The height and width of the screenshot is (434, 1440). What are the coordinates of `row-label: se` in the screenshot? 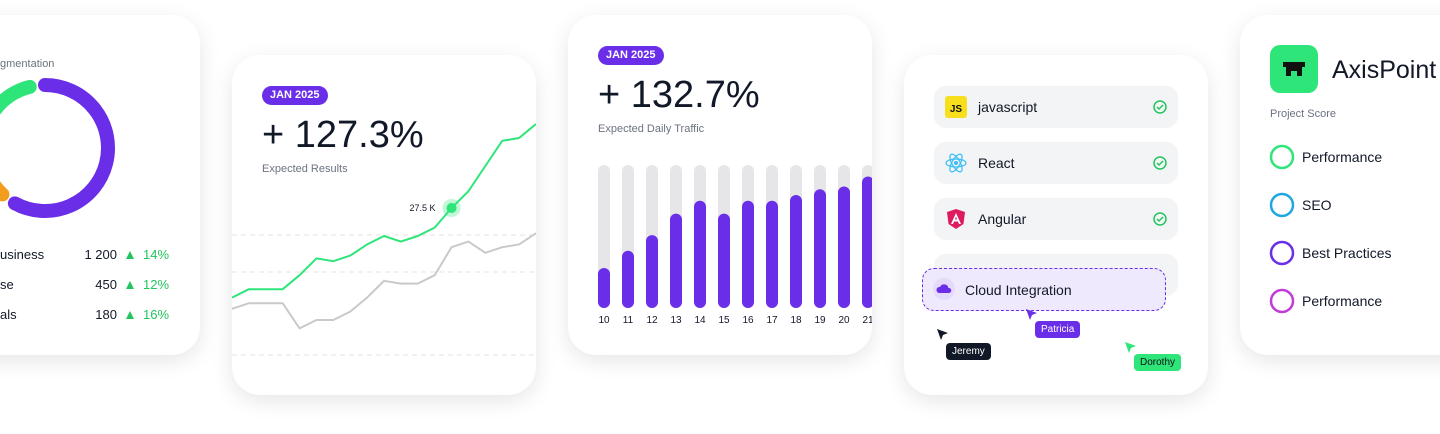 It's located at (7, 285).